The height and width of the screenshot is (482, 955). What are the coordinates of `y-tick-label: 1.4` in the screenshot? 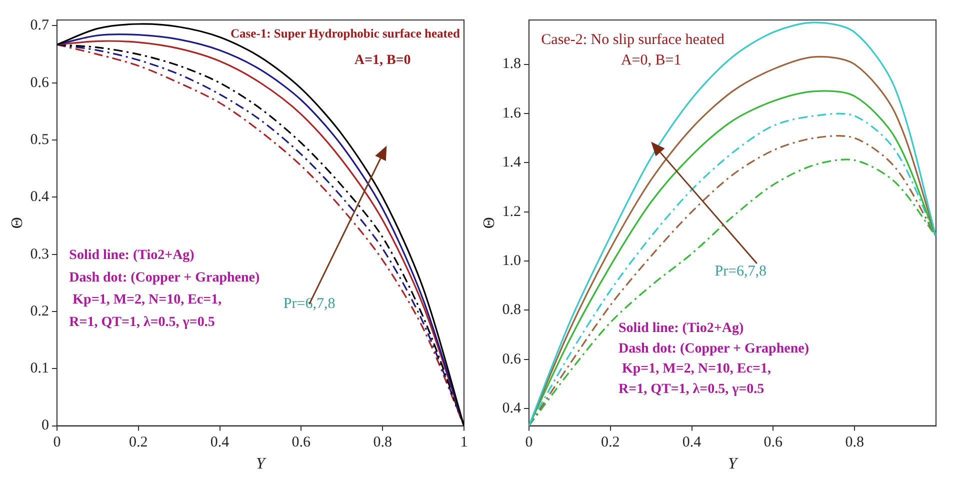 It's located at (512, 162).